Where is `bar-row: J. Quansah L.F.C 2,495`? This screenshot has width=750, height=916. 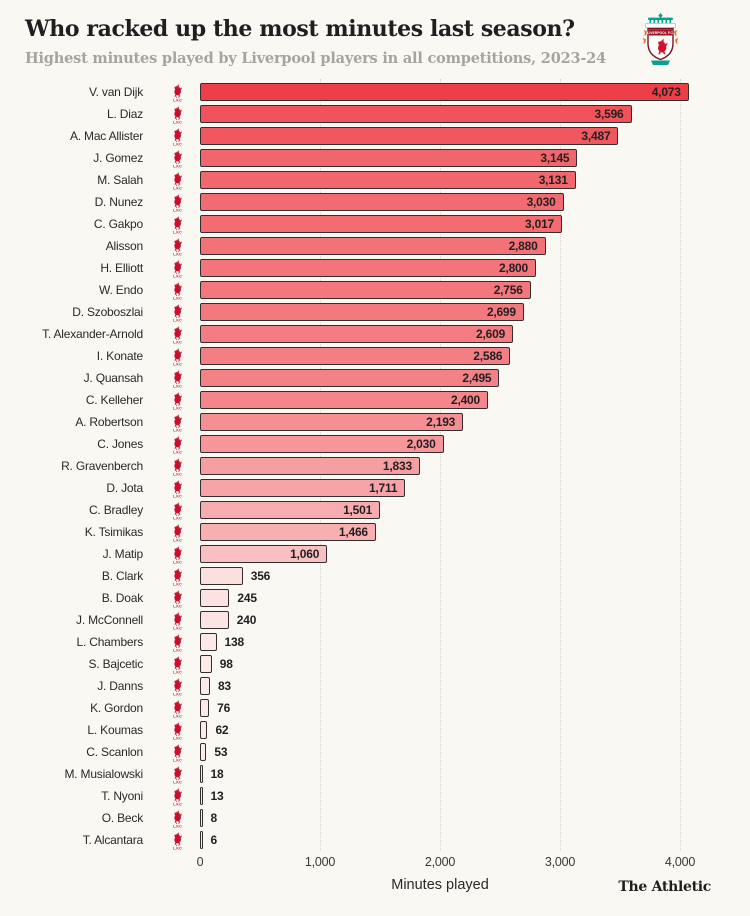
bar-row: J. Quansah L.F.C 2,495 is located at coordinates (375, 378).